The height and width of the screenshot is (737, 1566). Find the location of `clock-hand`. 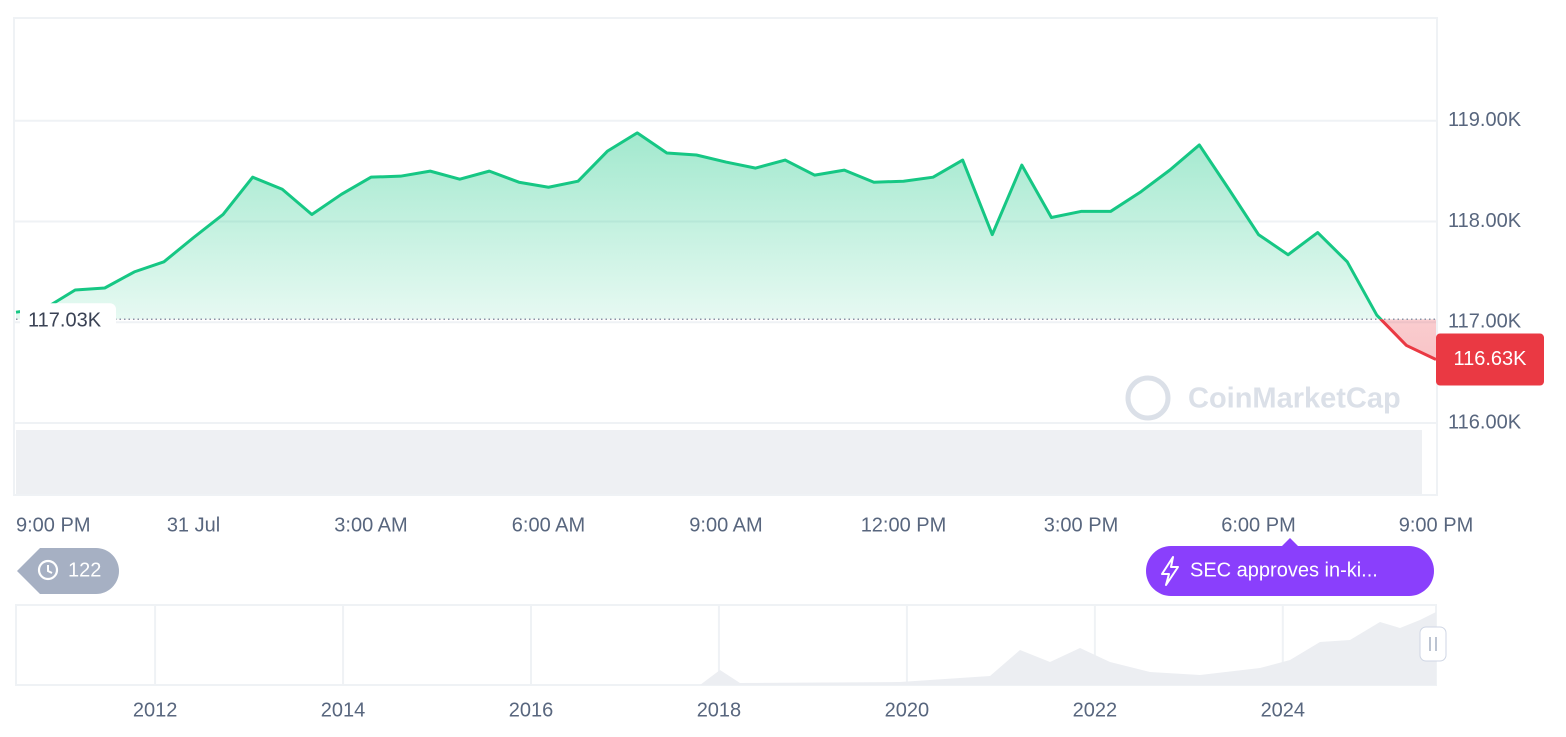

clock-hand is located at coordinates (50, 569).